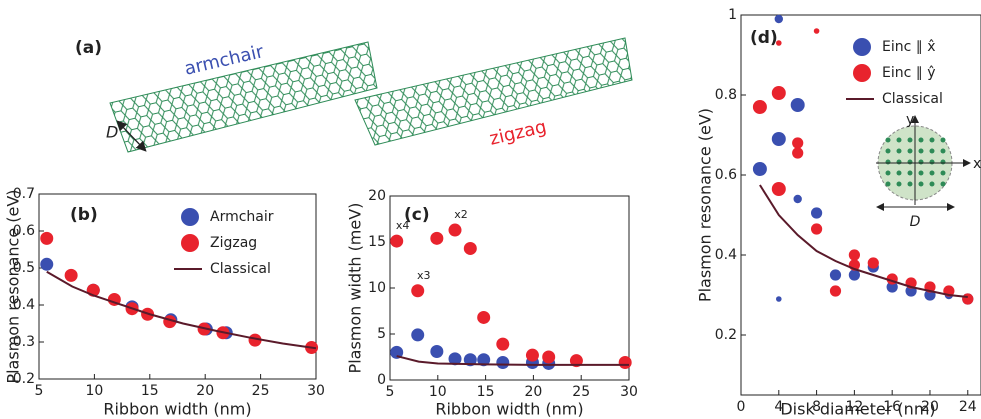  Describe the element at coordinates (928, 171) in the screenshot. I see `inset: x y D` at that location.